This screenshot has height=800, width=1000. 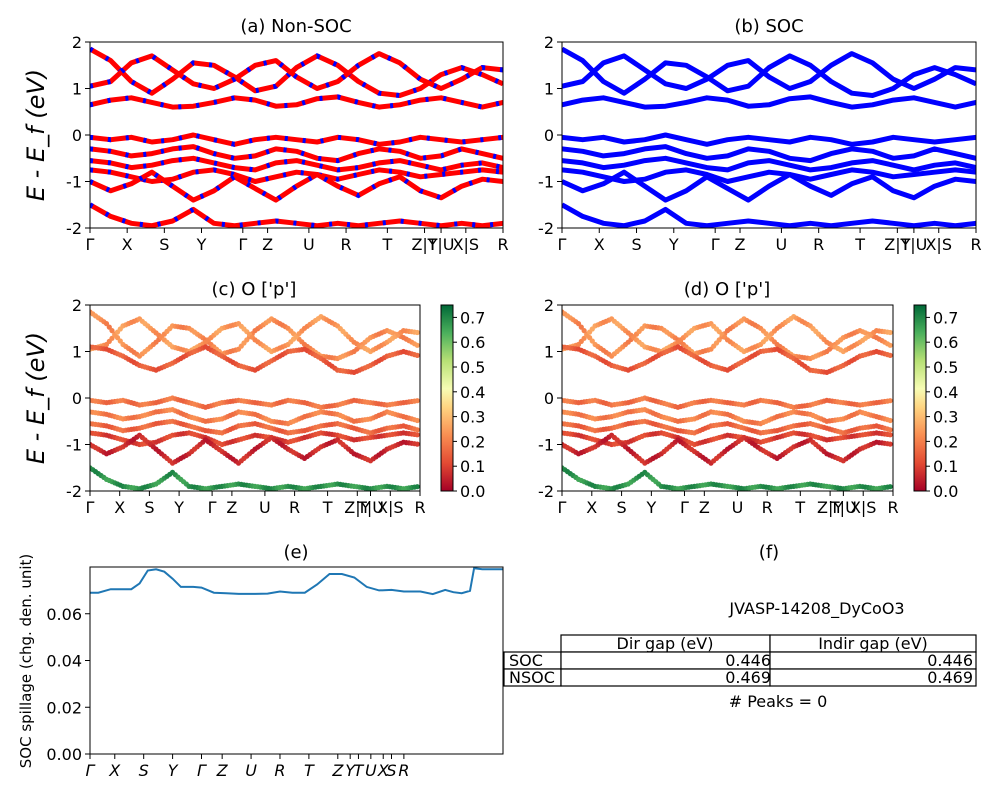 I want to click on colorbar-tick-label: 0.1, so click(x=945, y=466).